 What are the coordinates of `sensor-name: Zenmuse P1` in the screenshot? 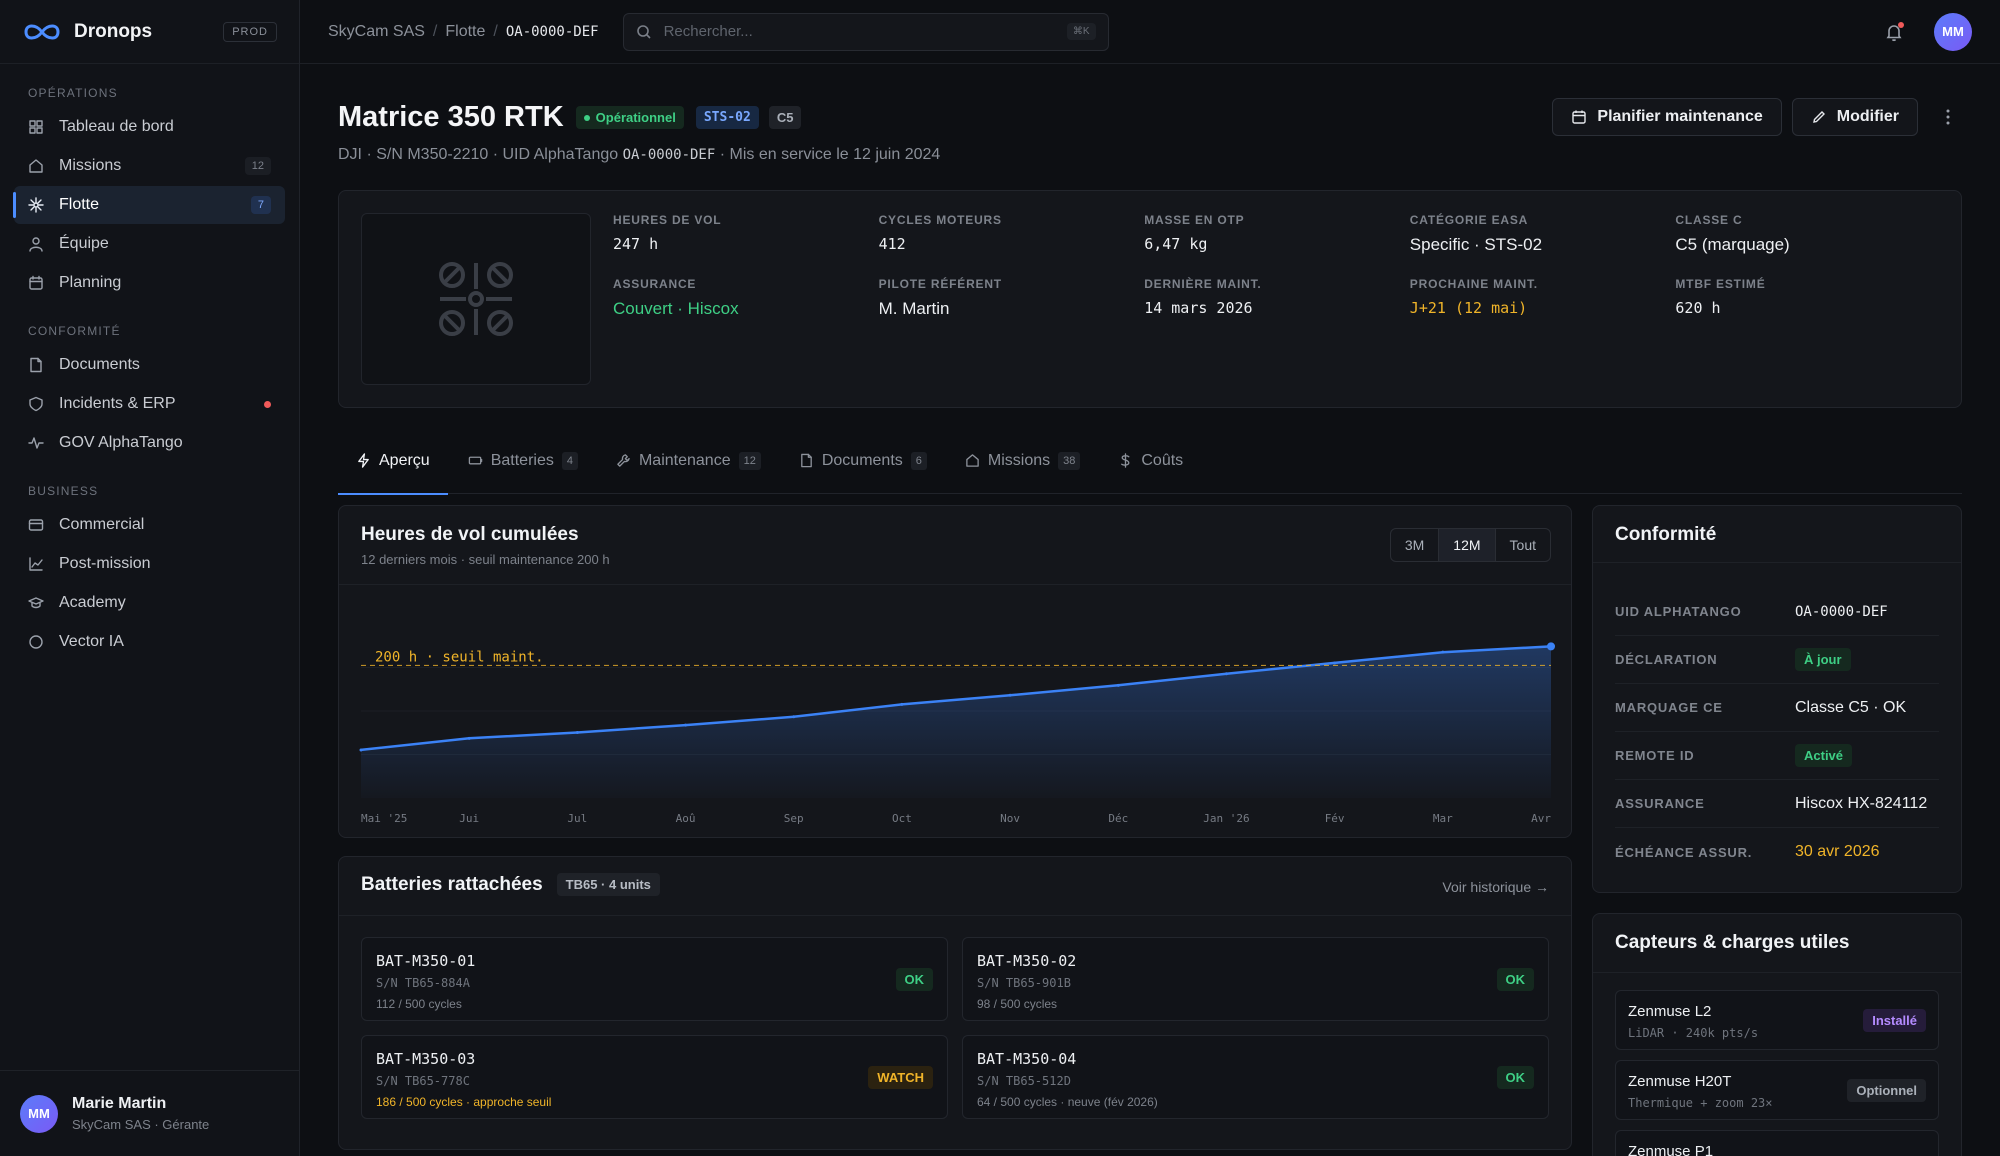 It's located at (1671, 1149).